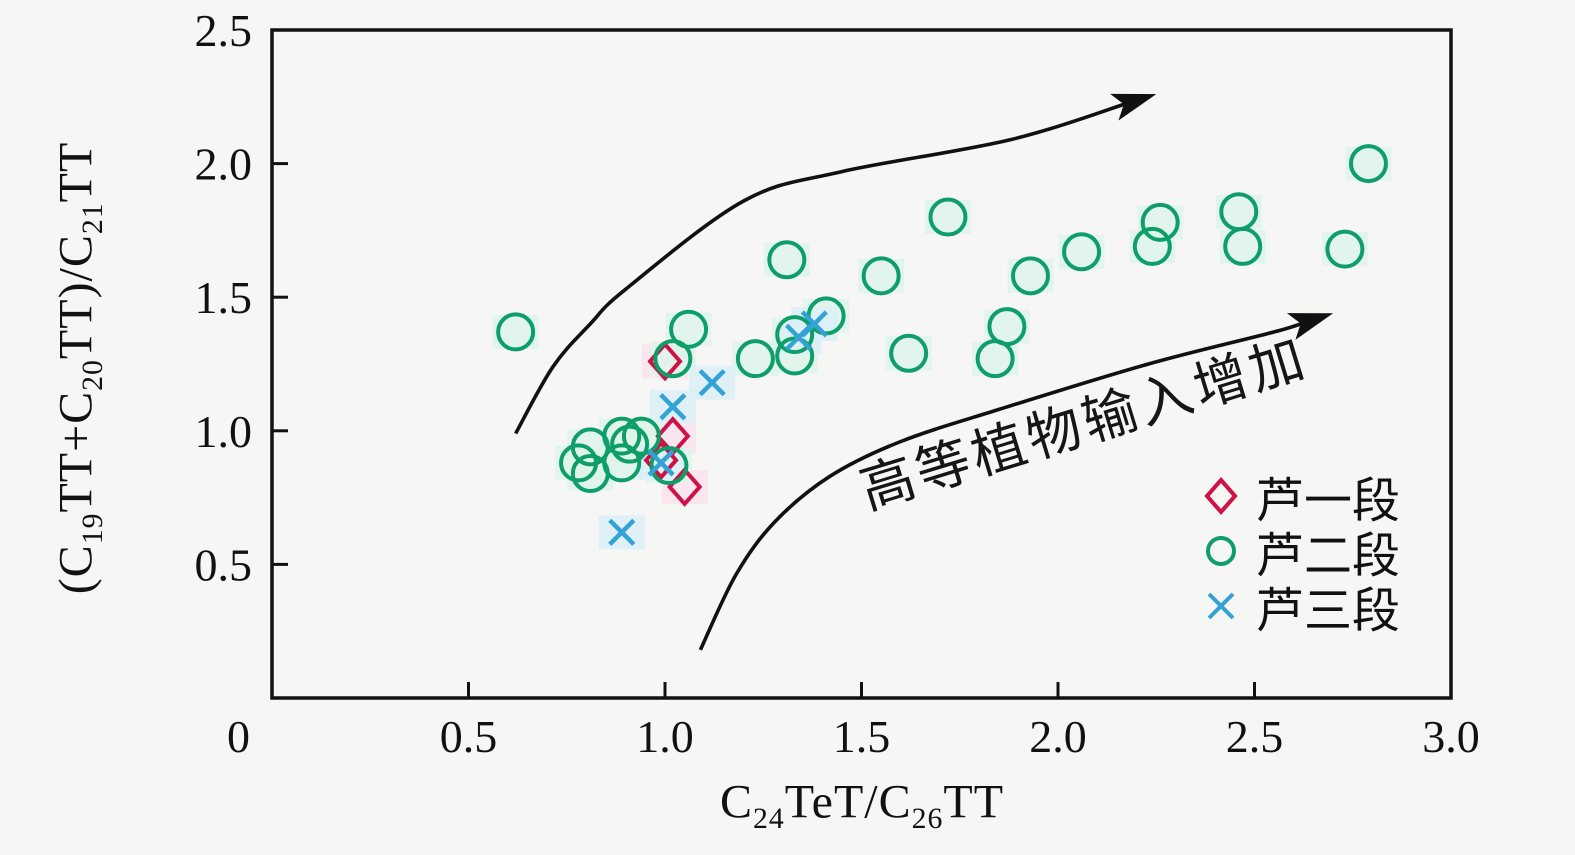 The height and width of the screenshot is (855, 1575). I want to click on y-axis-title: (C19TT+C20TT)/C21TT, so click(79, 368).